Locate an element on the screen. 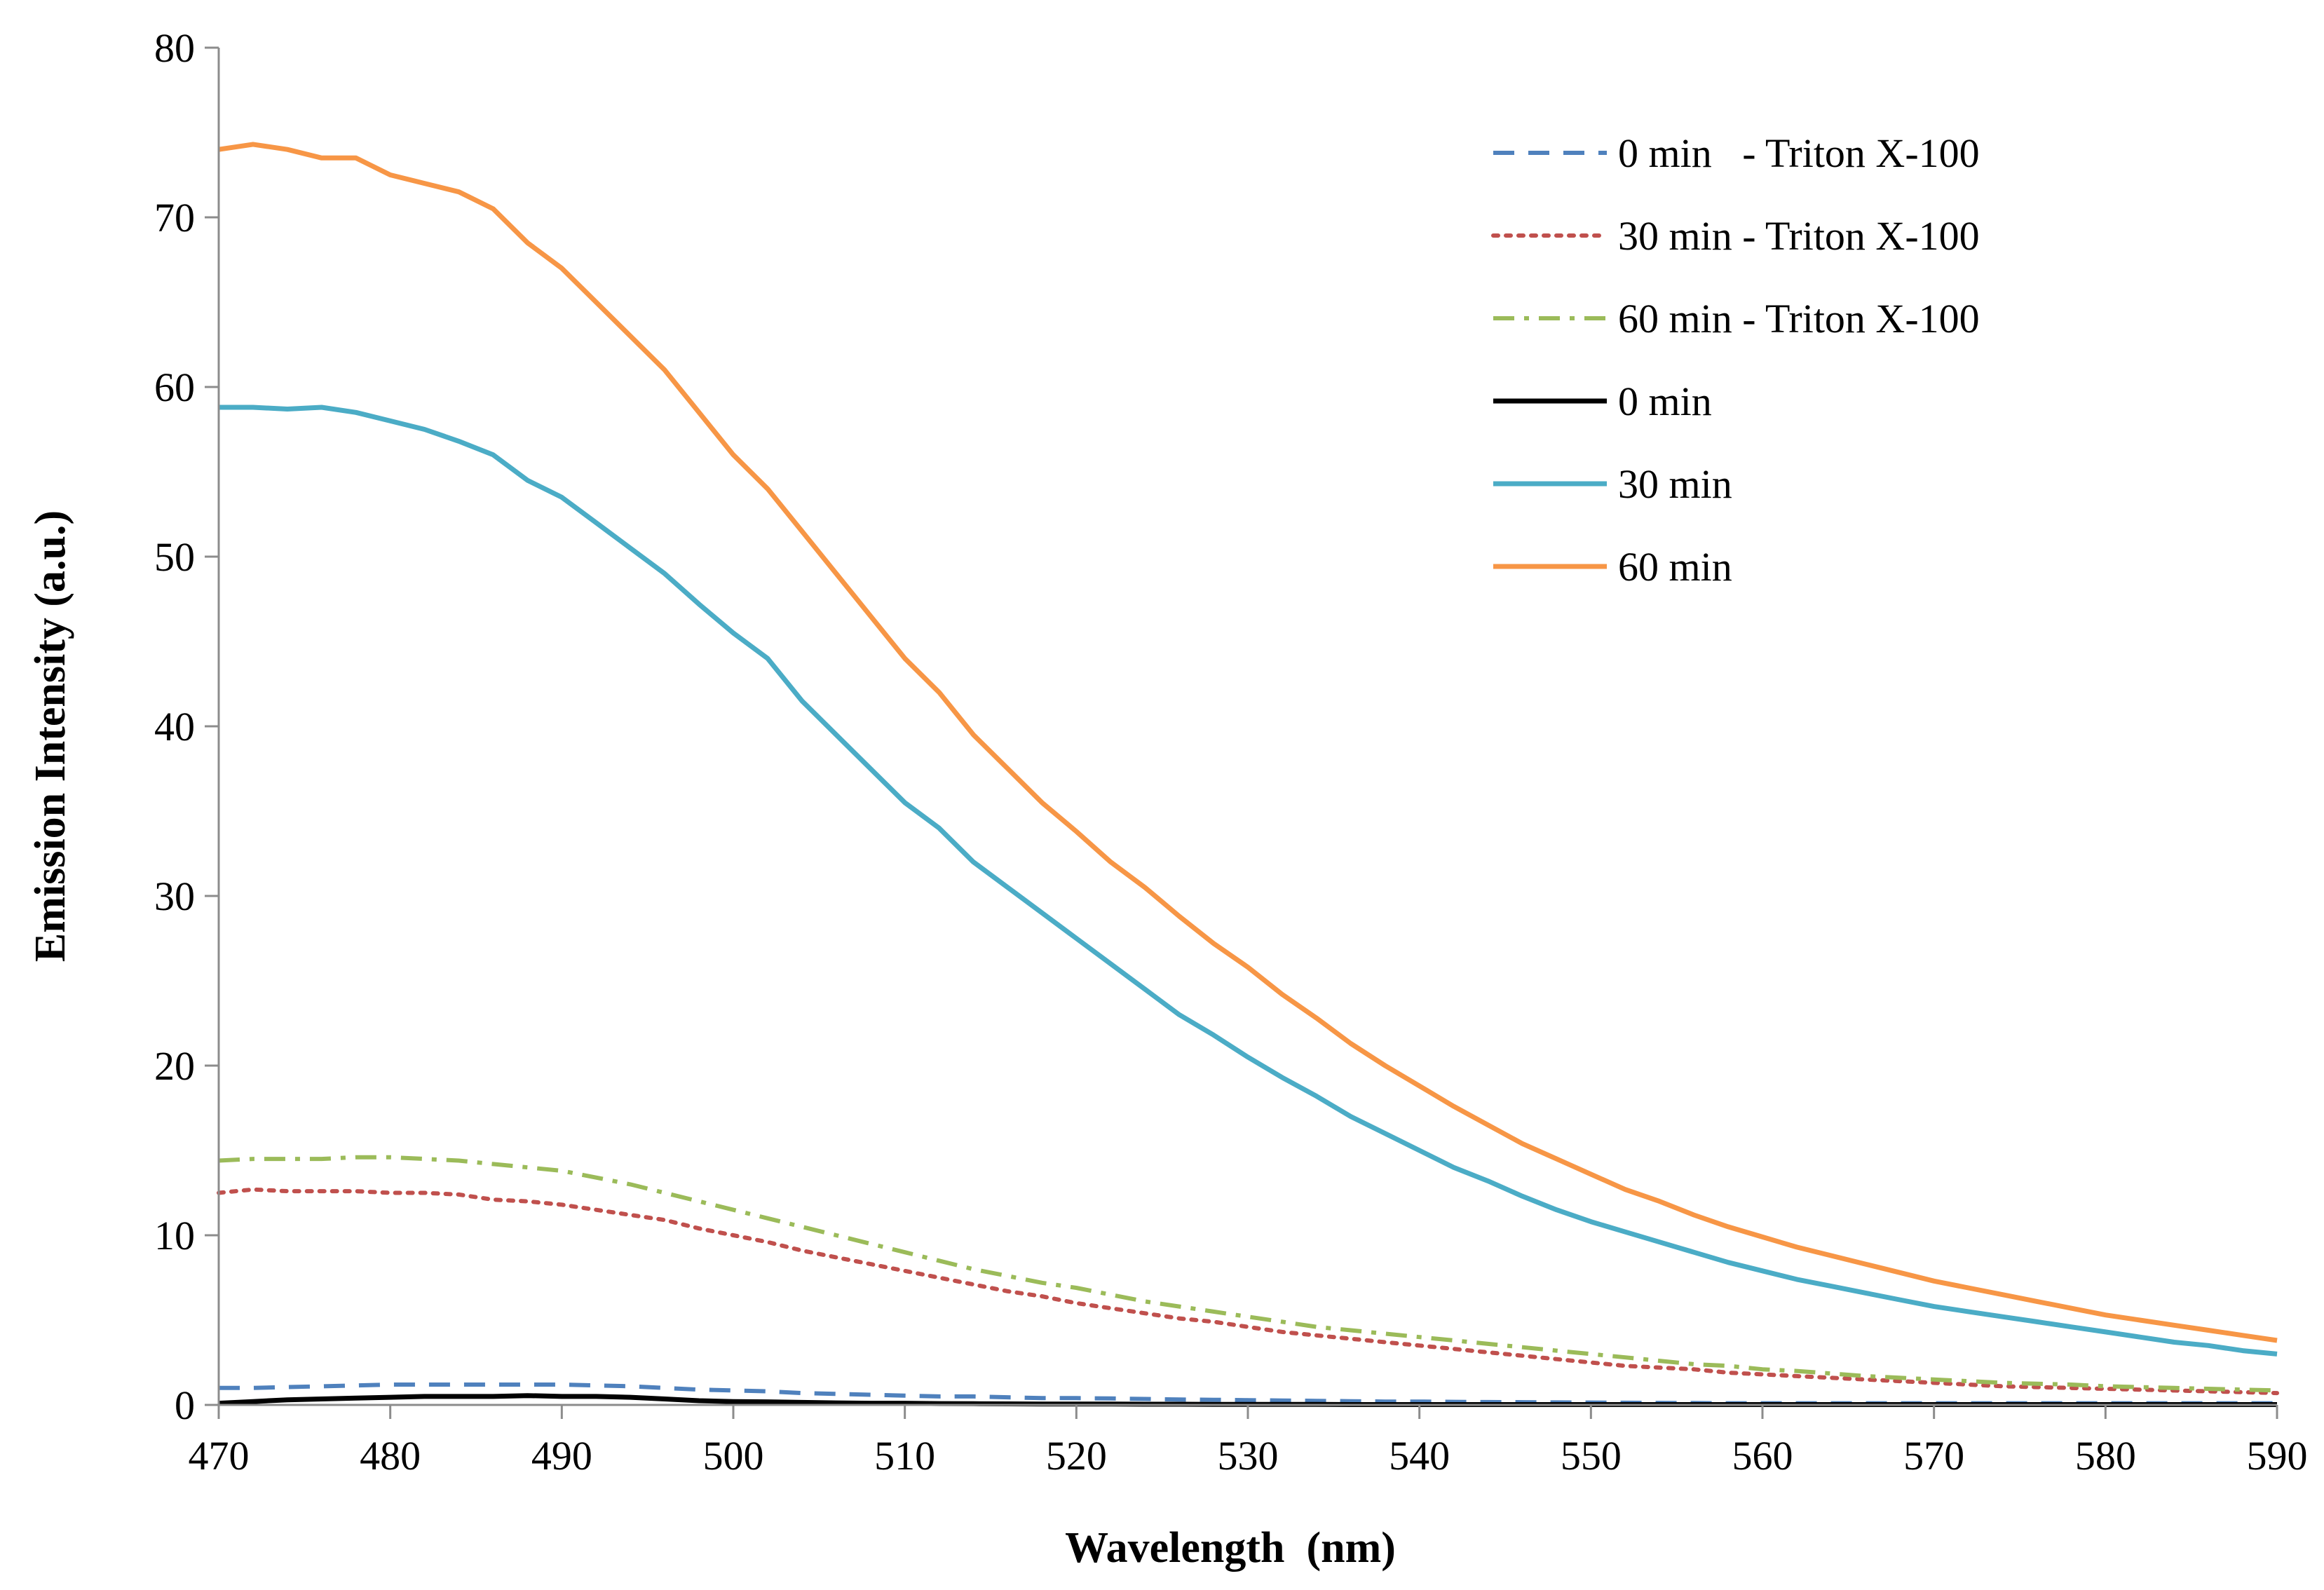 This screenshot has height=1590, width=2324. x-tick-label: 550 is located at coordinates (1591, 1456).